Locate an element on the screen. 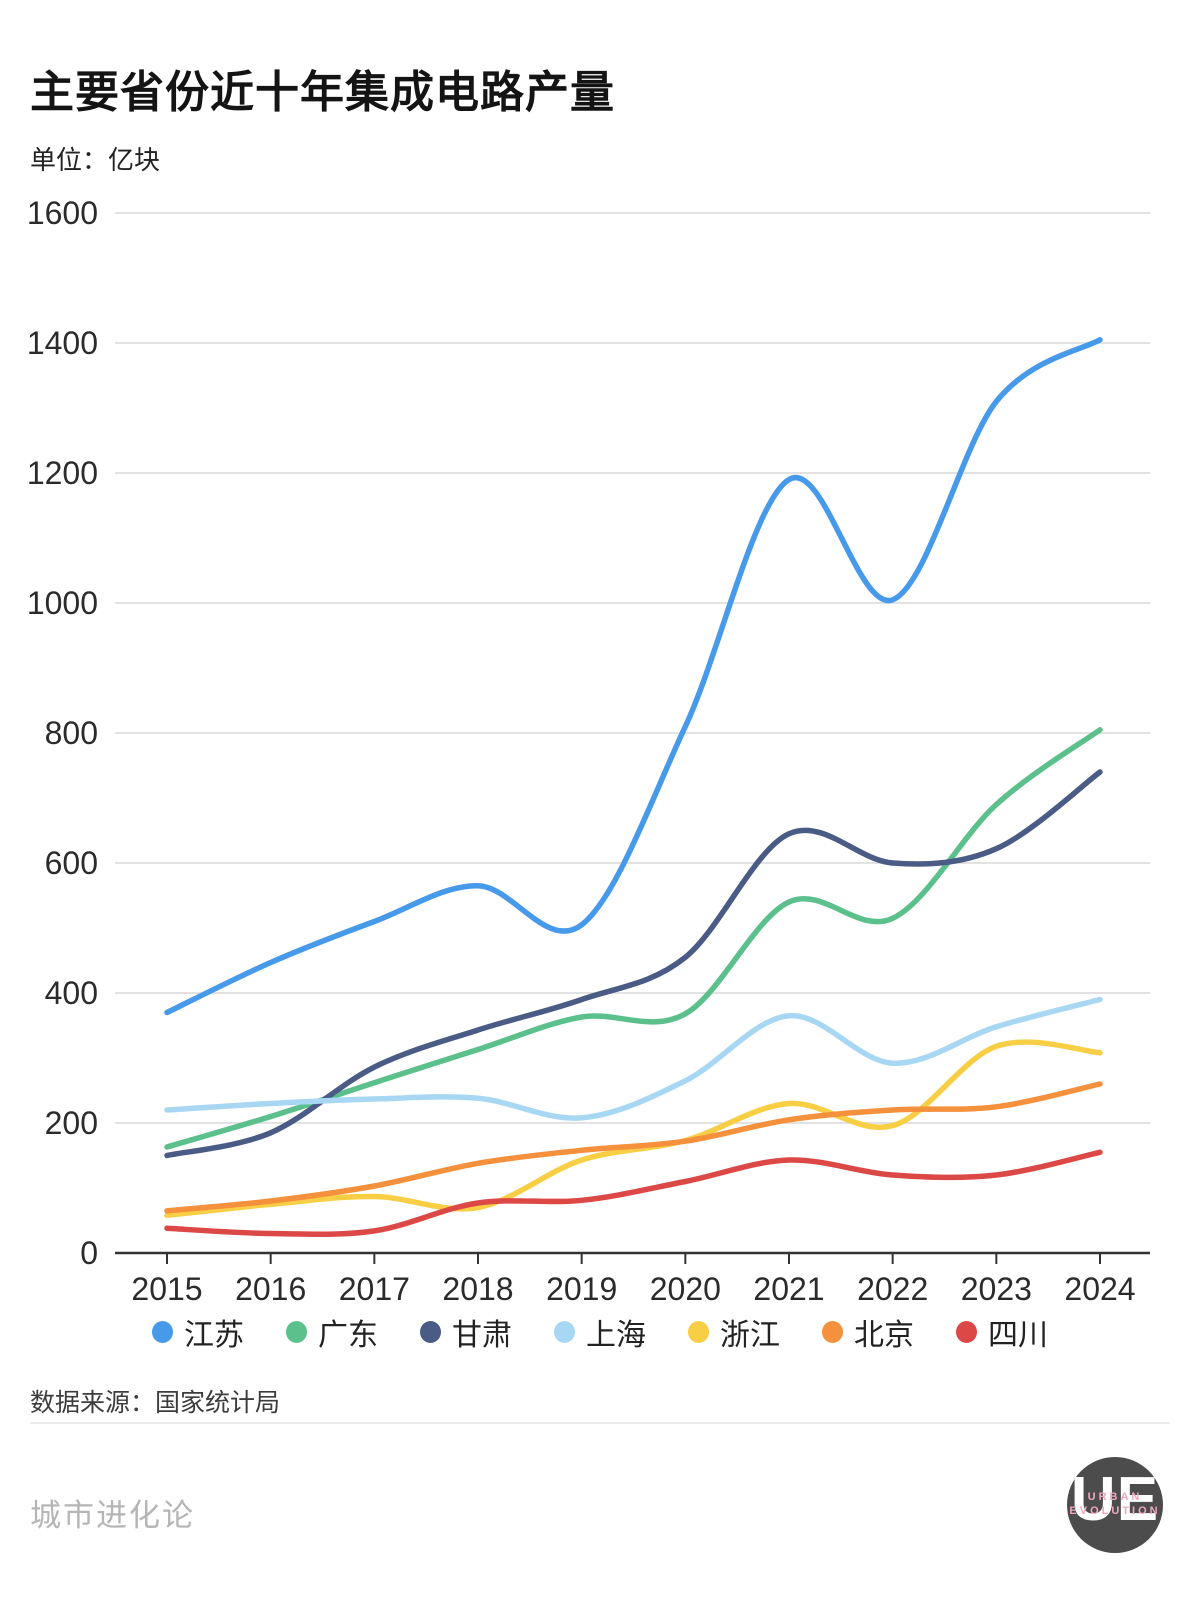  legend-dot-gansu is located at coordinates (430, 1332).